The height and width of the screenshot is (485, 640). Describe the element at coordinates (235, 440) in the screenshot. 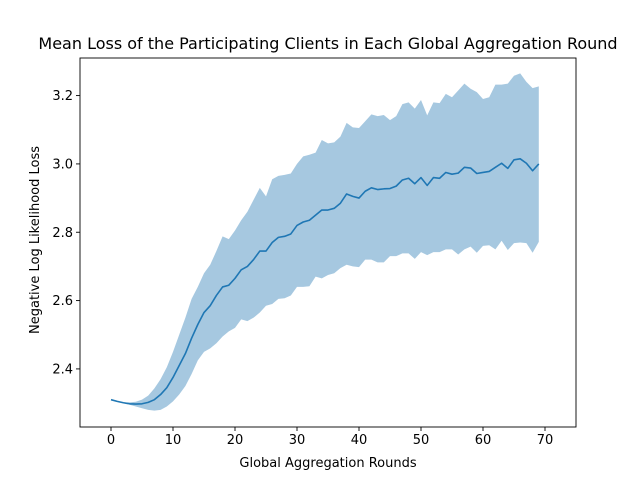

I see `x-tick-label: 20` at that location.